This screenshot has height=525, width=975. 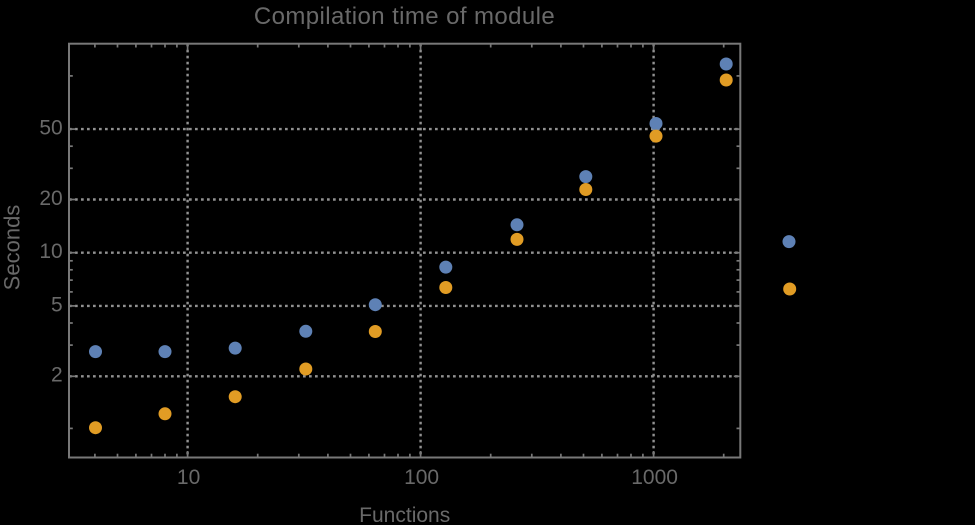 I want to click on svg-text: 2, so click(x=57, y=375).